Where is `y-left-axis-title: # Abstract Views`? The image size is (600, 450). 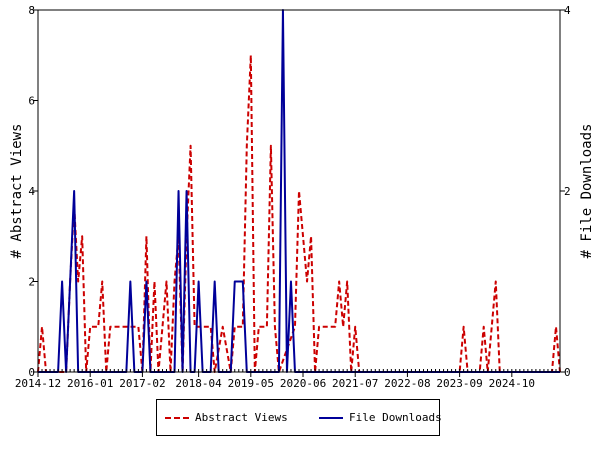 y-left-axis-title: # Abstract Views is located at coordinates (17, 191).